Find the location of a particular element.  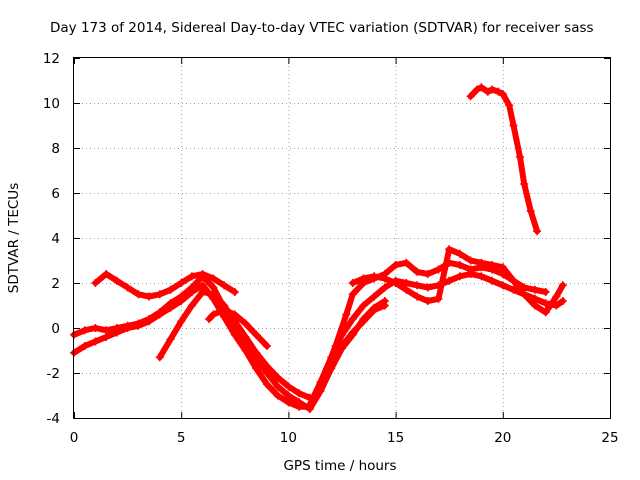

y-tick-label: 12 is located at coordinates (51, 59).